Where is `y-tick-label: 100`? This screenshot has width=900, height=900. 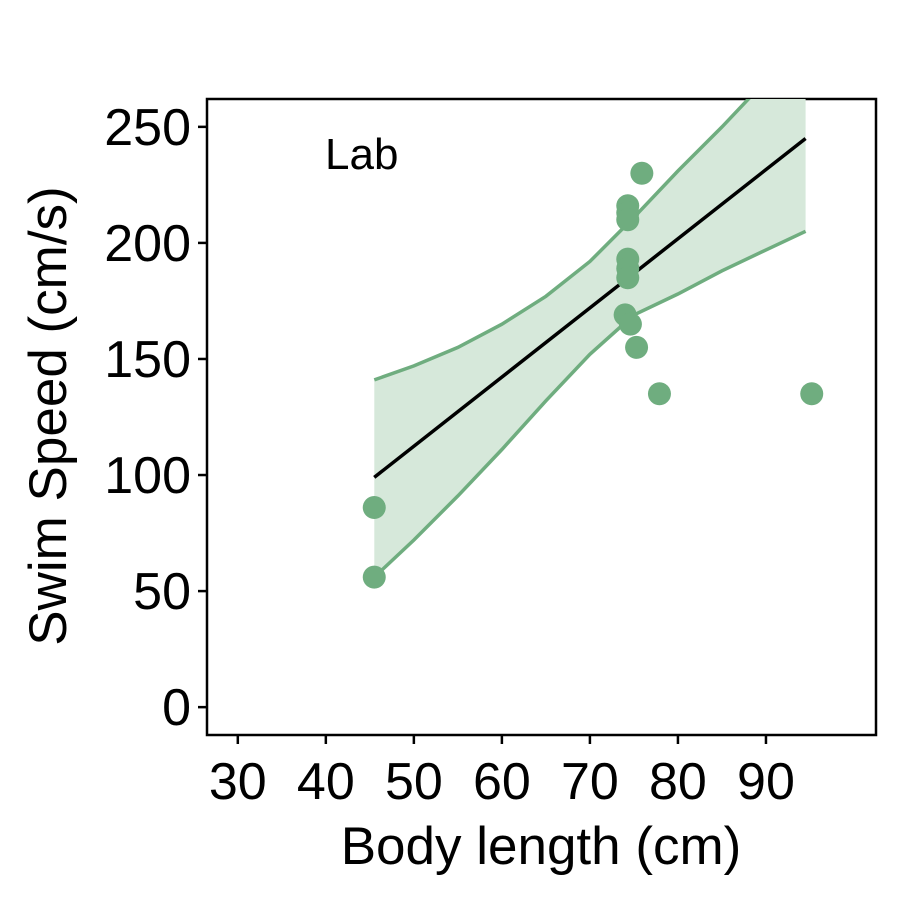 y-tick-label: 100 is located at coordinates (147, 476).